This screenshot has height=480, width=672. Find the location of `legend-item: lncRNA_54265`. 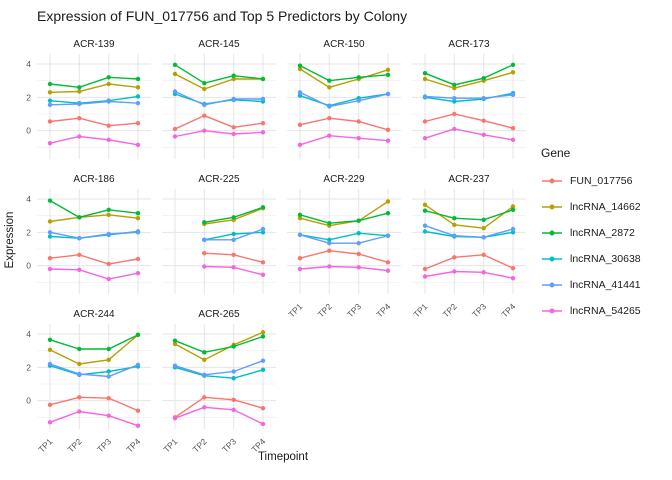

legend-item: lncRNA_54265 is located at coordinates (591, 310).